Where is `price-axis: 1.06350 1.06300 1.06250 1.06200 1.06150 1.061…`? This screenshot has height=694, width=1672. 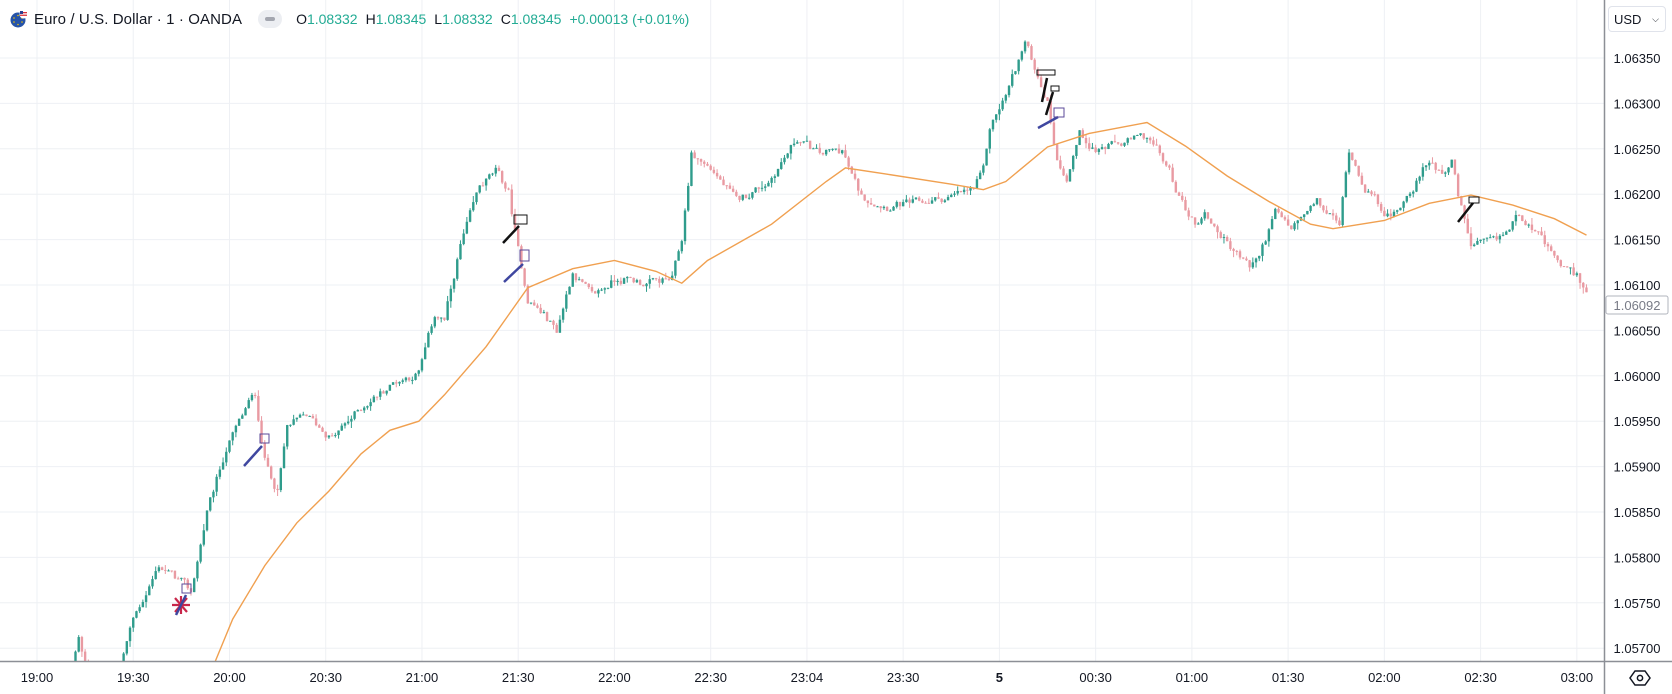
price-axis: 1.06350 1.06300 1.06250 1.06200 1.06150 1.061… is located at coordinates (1637, 353).